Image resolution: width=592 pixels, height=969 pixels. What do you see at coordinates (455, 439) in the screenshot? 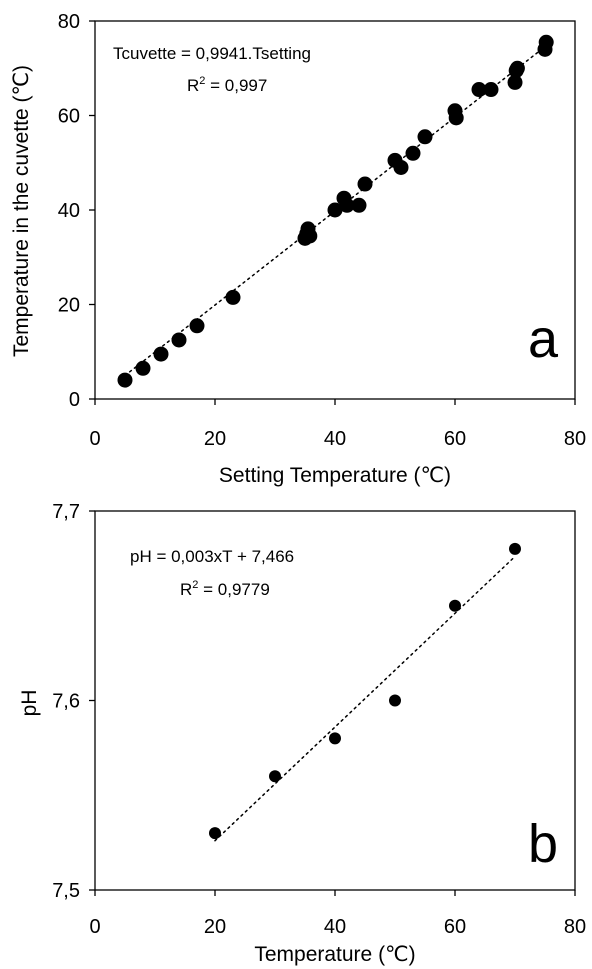
I see `panel-a-x-tick-label: 60` at bounding box center [455, 439].